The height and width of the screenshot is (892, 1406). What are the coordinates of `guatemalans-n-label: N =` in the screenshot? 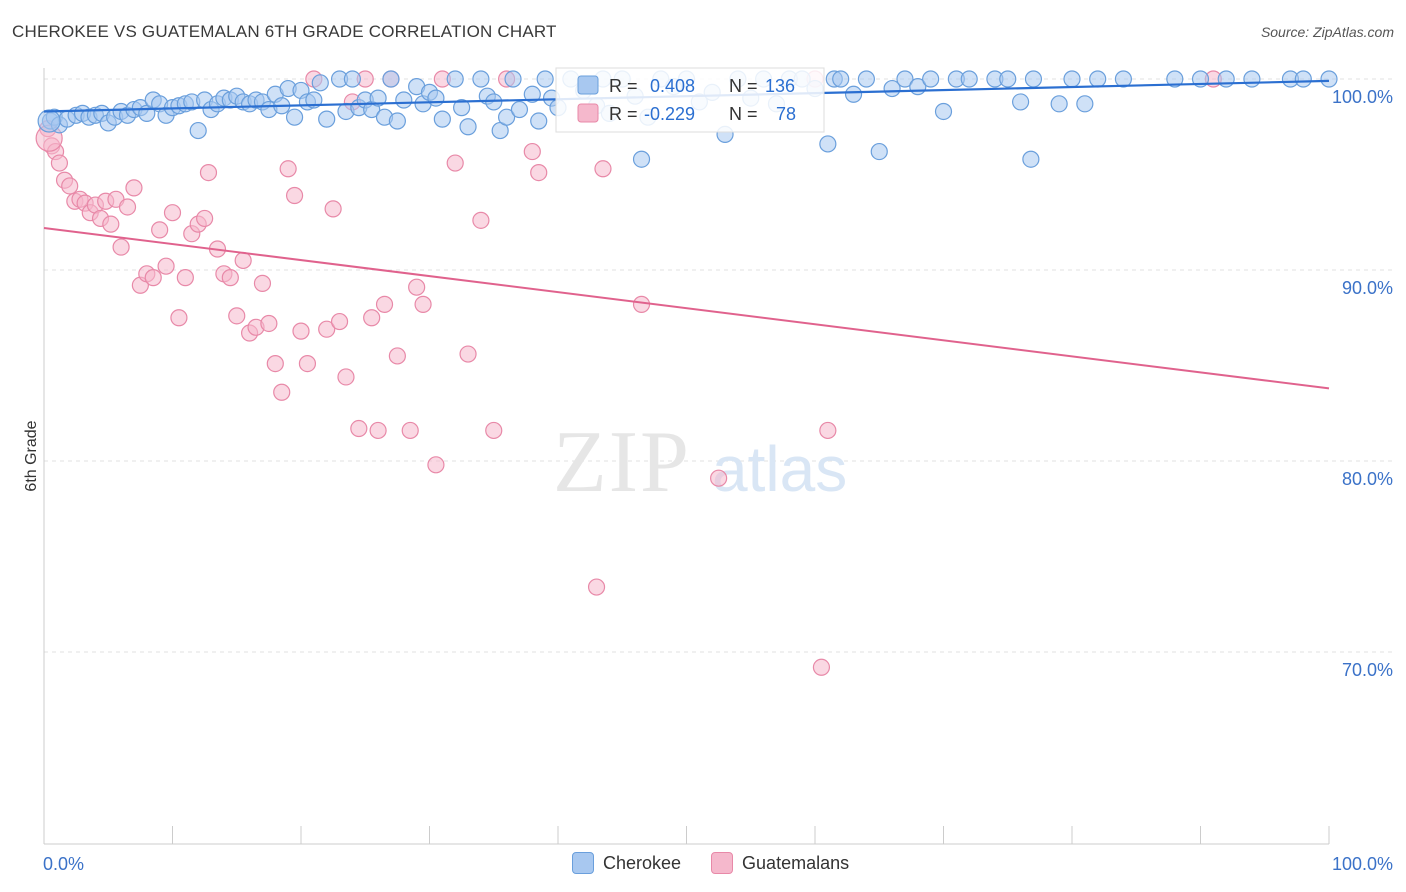 It's located at (743, 114).